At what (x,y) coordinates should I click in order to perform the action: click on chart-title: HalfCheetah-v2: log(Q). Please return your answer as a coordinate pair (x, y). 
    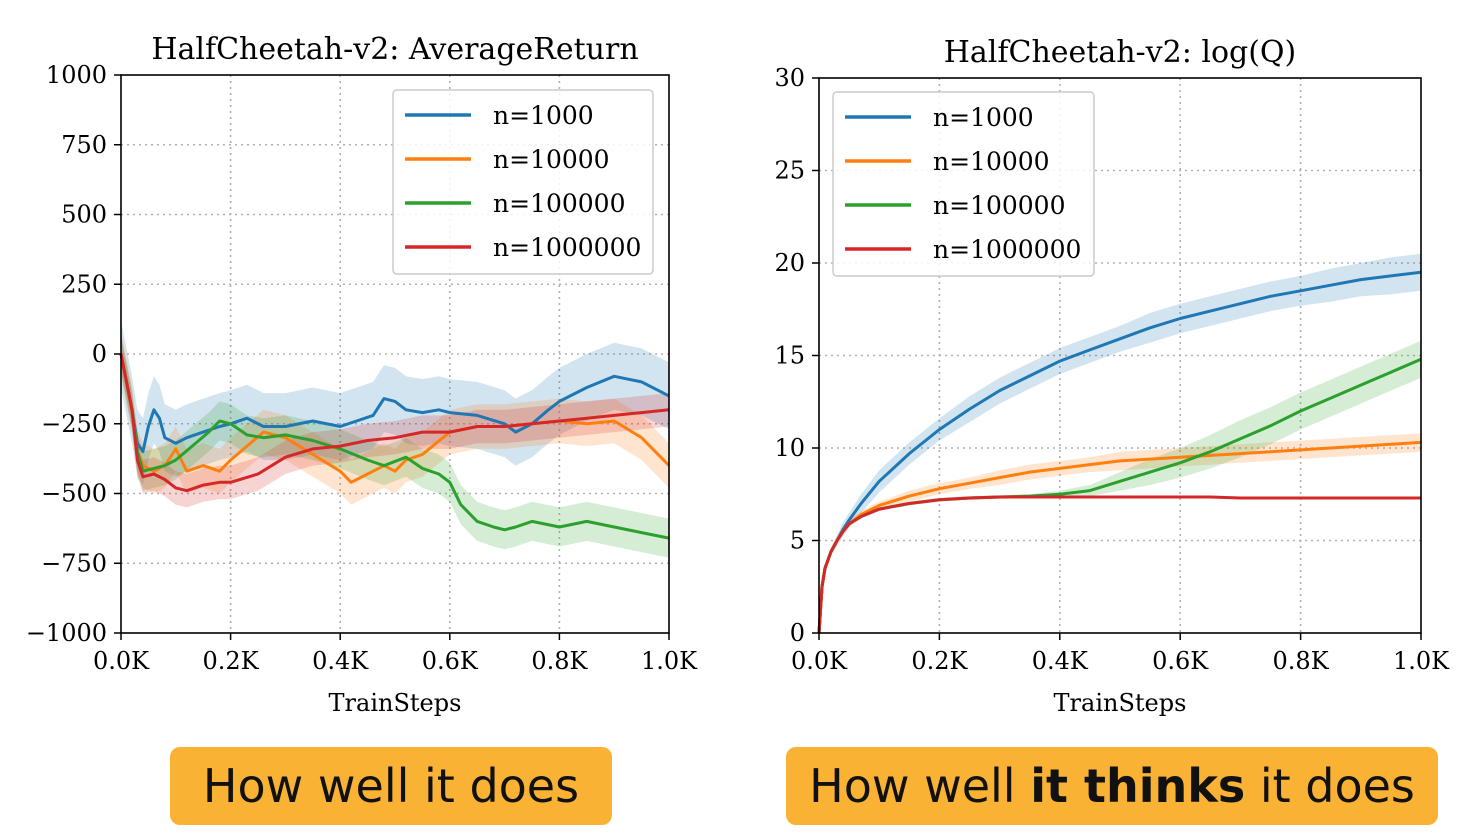
    Looking at the image, I should click on (1120, 52).